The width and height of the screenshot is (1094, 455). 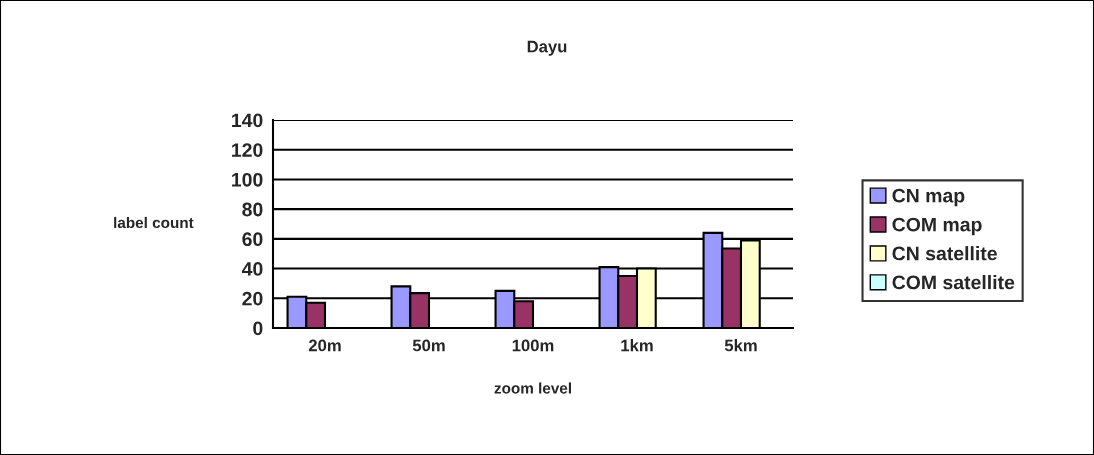 What do you see at coordinates (547, 48) in the screenshot?
I see `chart-title: Dayu` at bounding box center [547, 48].